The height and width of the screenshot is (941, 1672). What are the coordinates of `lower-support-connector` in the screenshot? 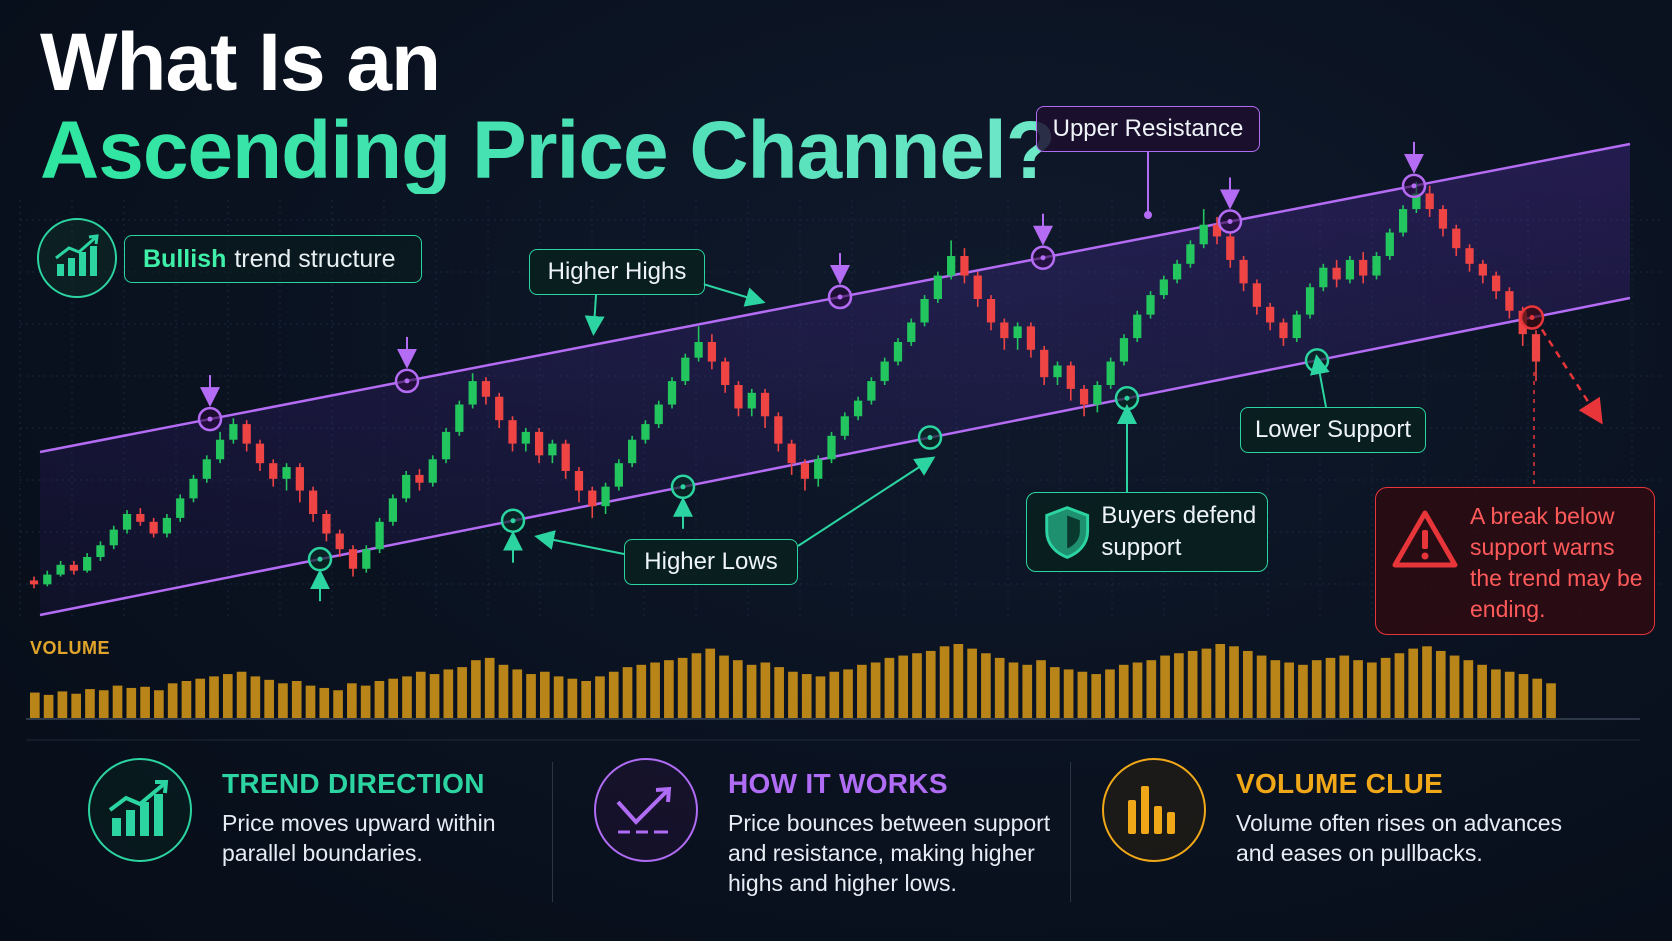 It's located at (1319, 381).